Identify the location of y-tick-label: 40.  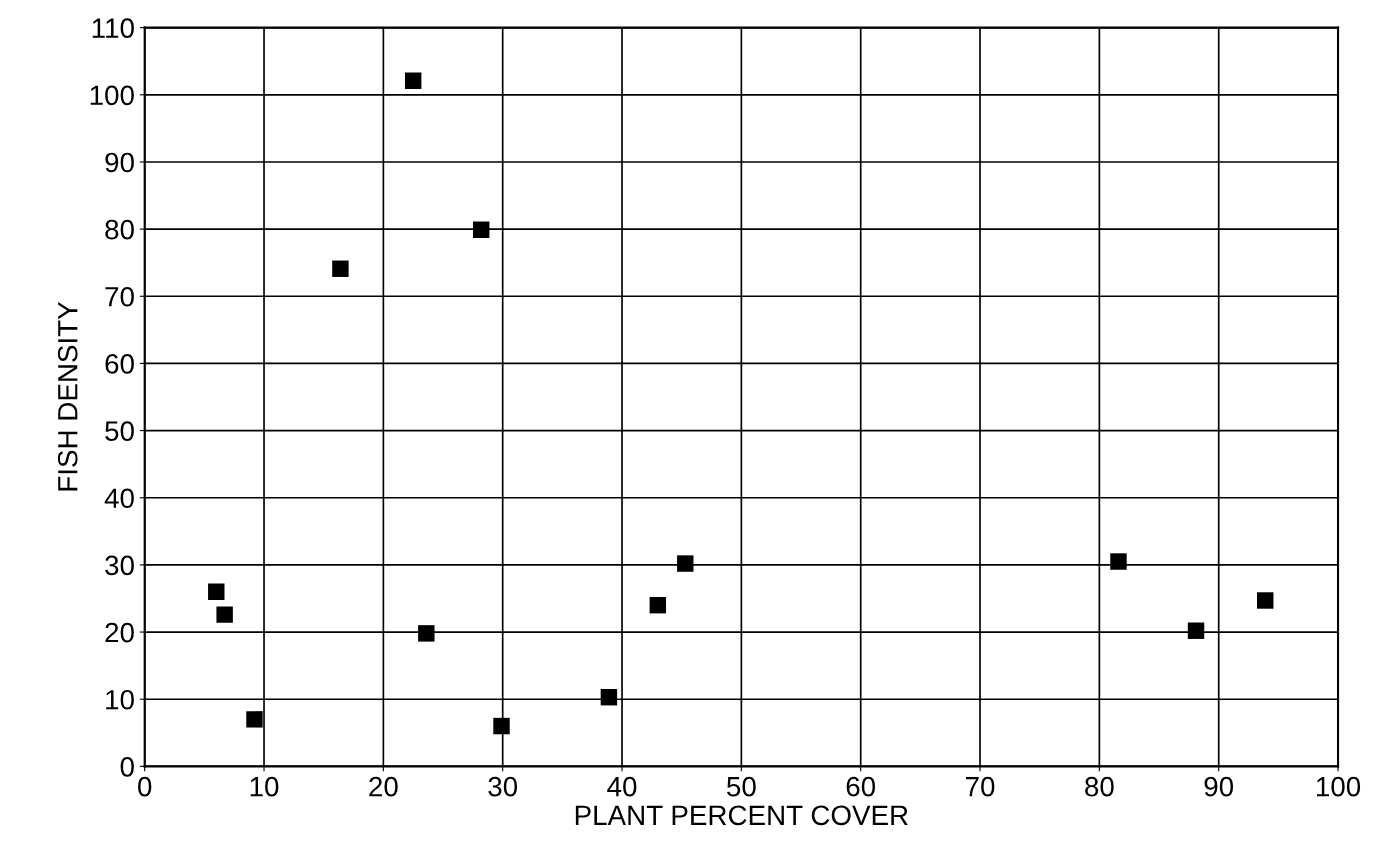
(119, 498).